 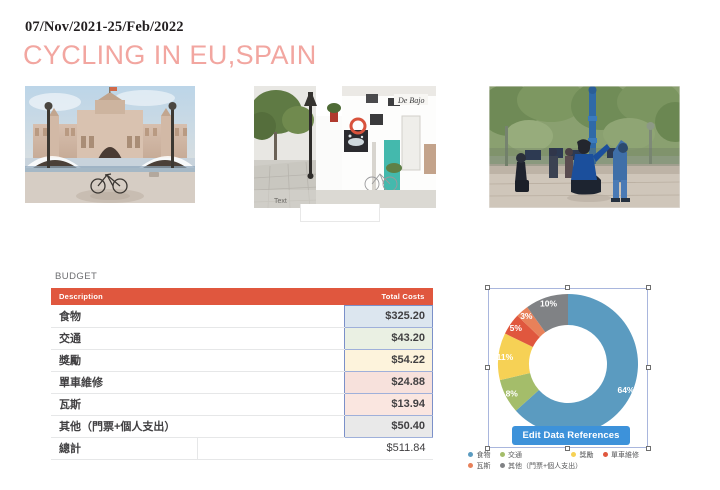 I want to click on table-row: 交通 $43.20, so click(x=242, y=338).